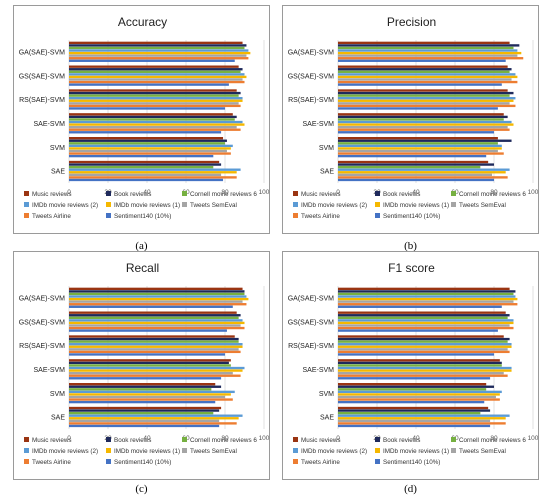 Image resolution: width=550 pixels, height=497 pixels. Describe the element at coordinates (334, 451) in the screenshot. I see `legend-label: IMDb movie reviews (2)` at that location.